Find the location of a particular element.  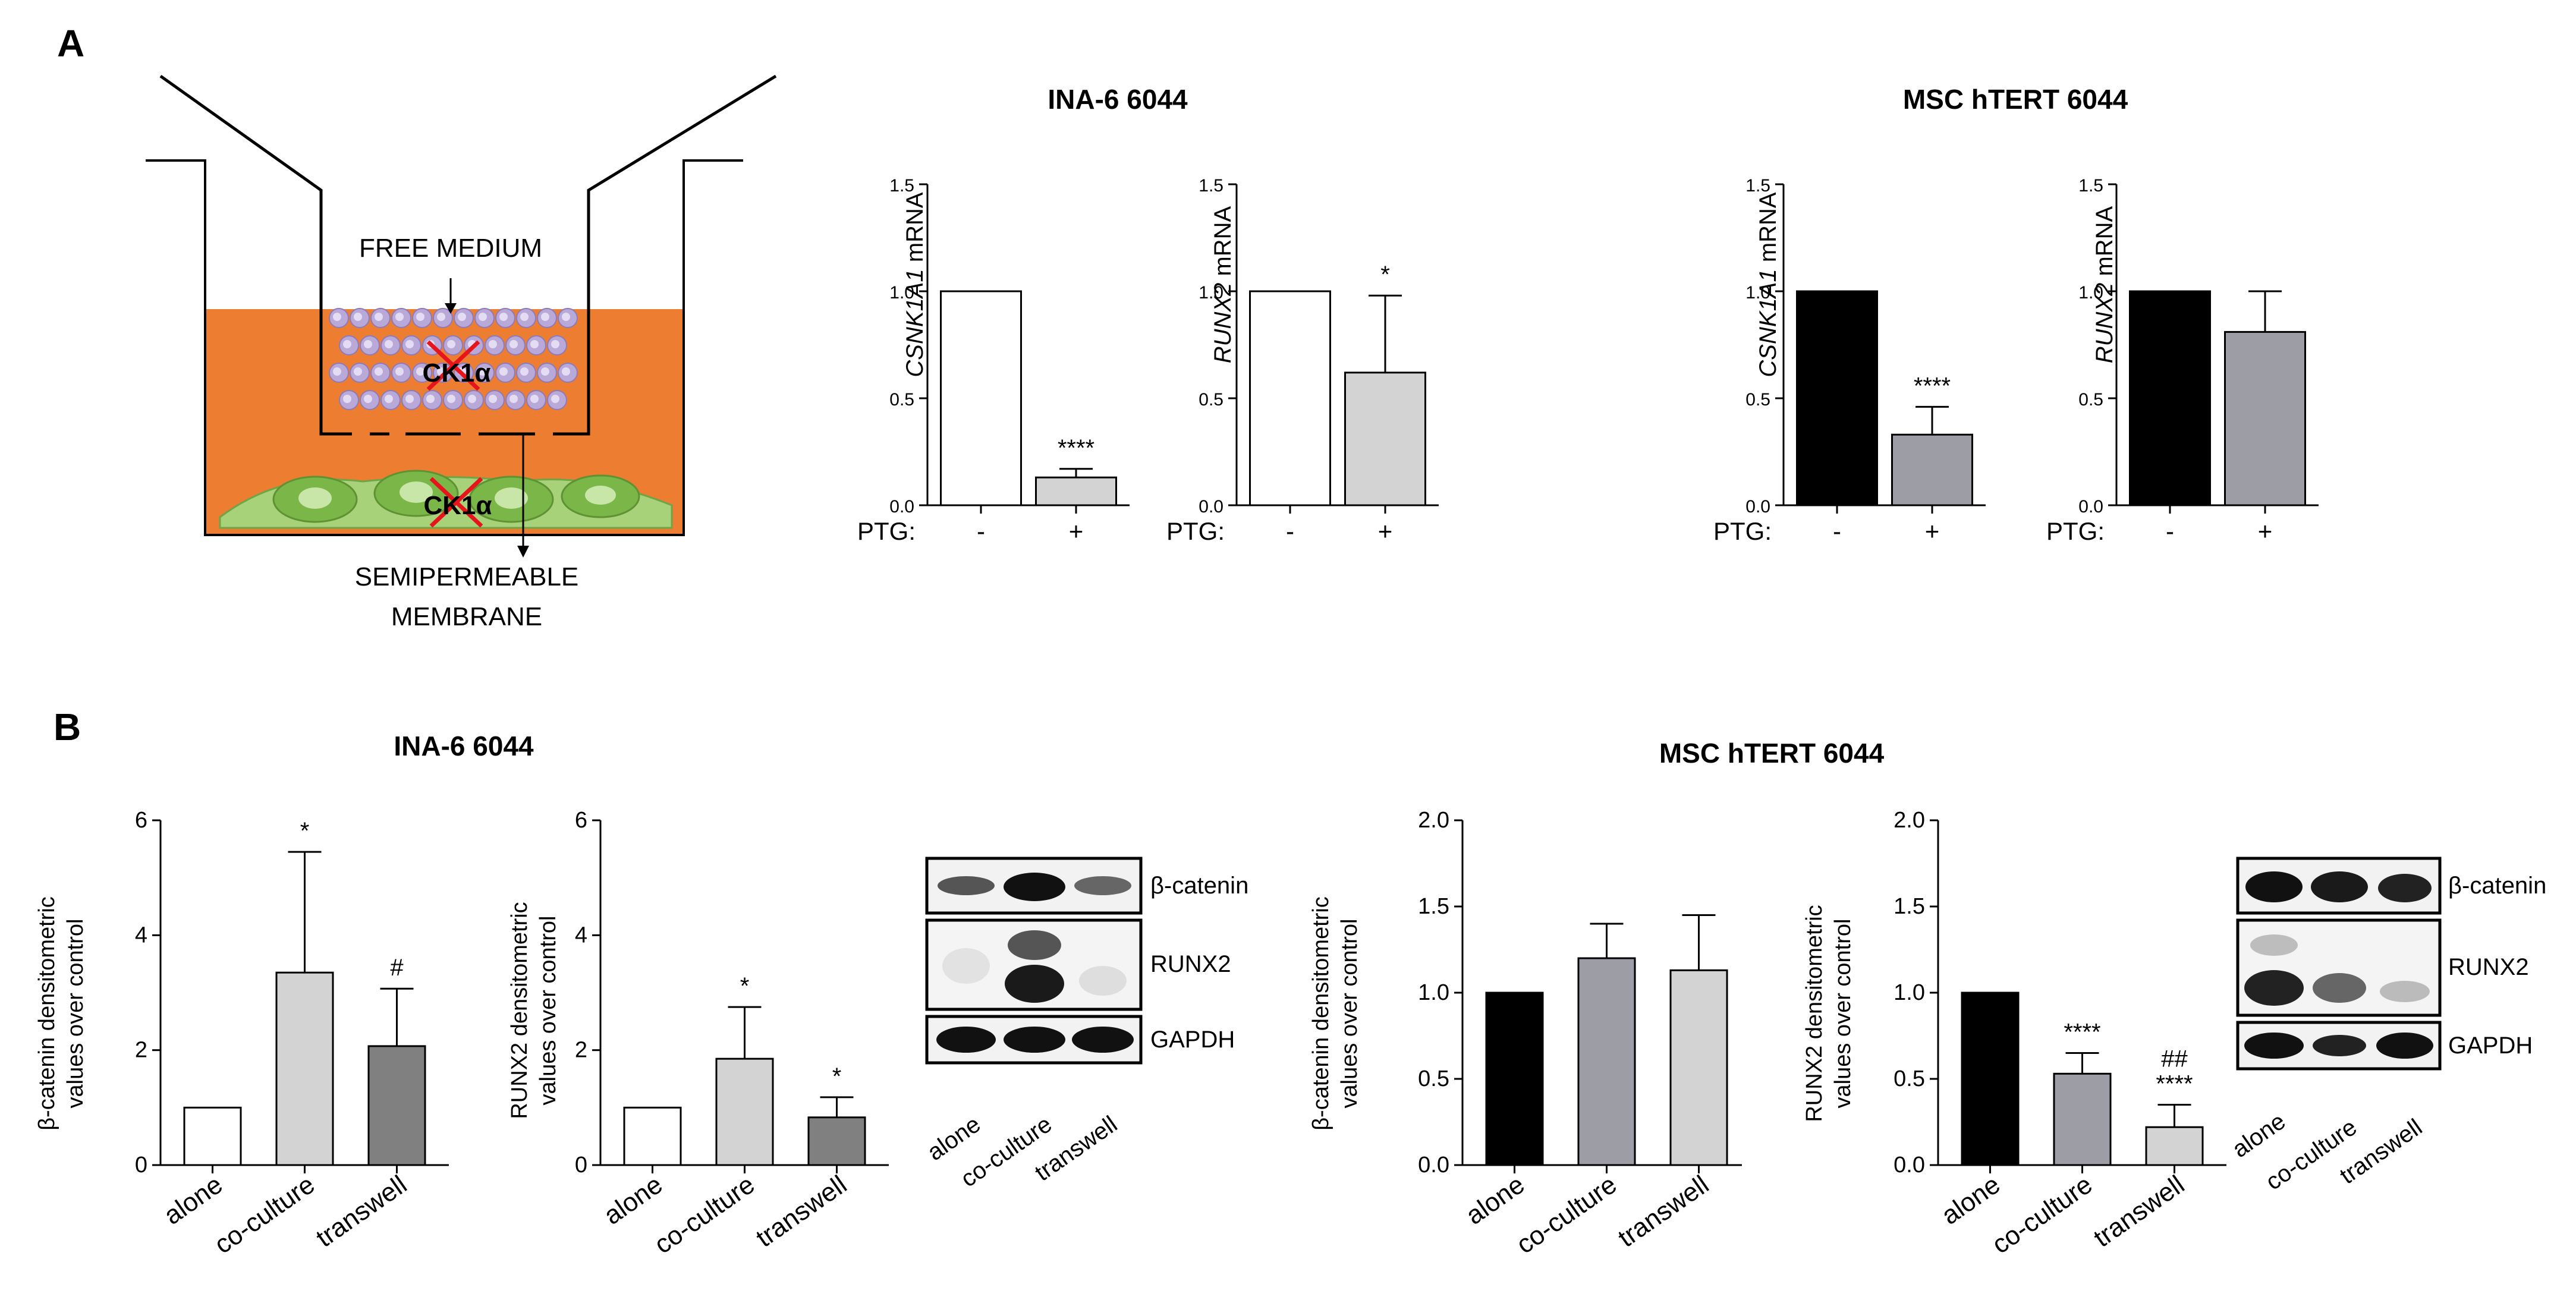

blot-left-band-1: β-catenin is located at coordinates (1199, 886).